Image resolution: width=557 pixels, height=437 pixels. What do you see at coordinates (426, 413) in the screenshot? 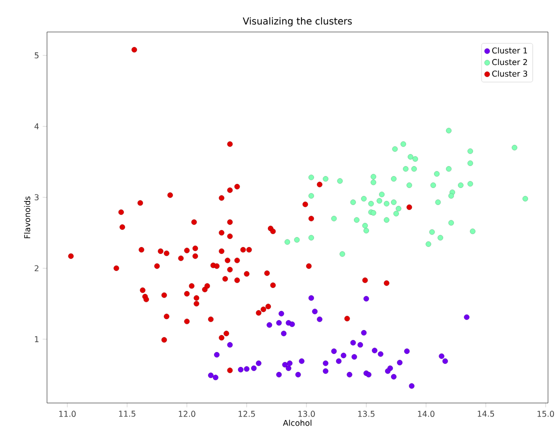
I see `x-tick-label: 14.0` at bounding box center [426, 413].